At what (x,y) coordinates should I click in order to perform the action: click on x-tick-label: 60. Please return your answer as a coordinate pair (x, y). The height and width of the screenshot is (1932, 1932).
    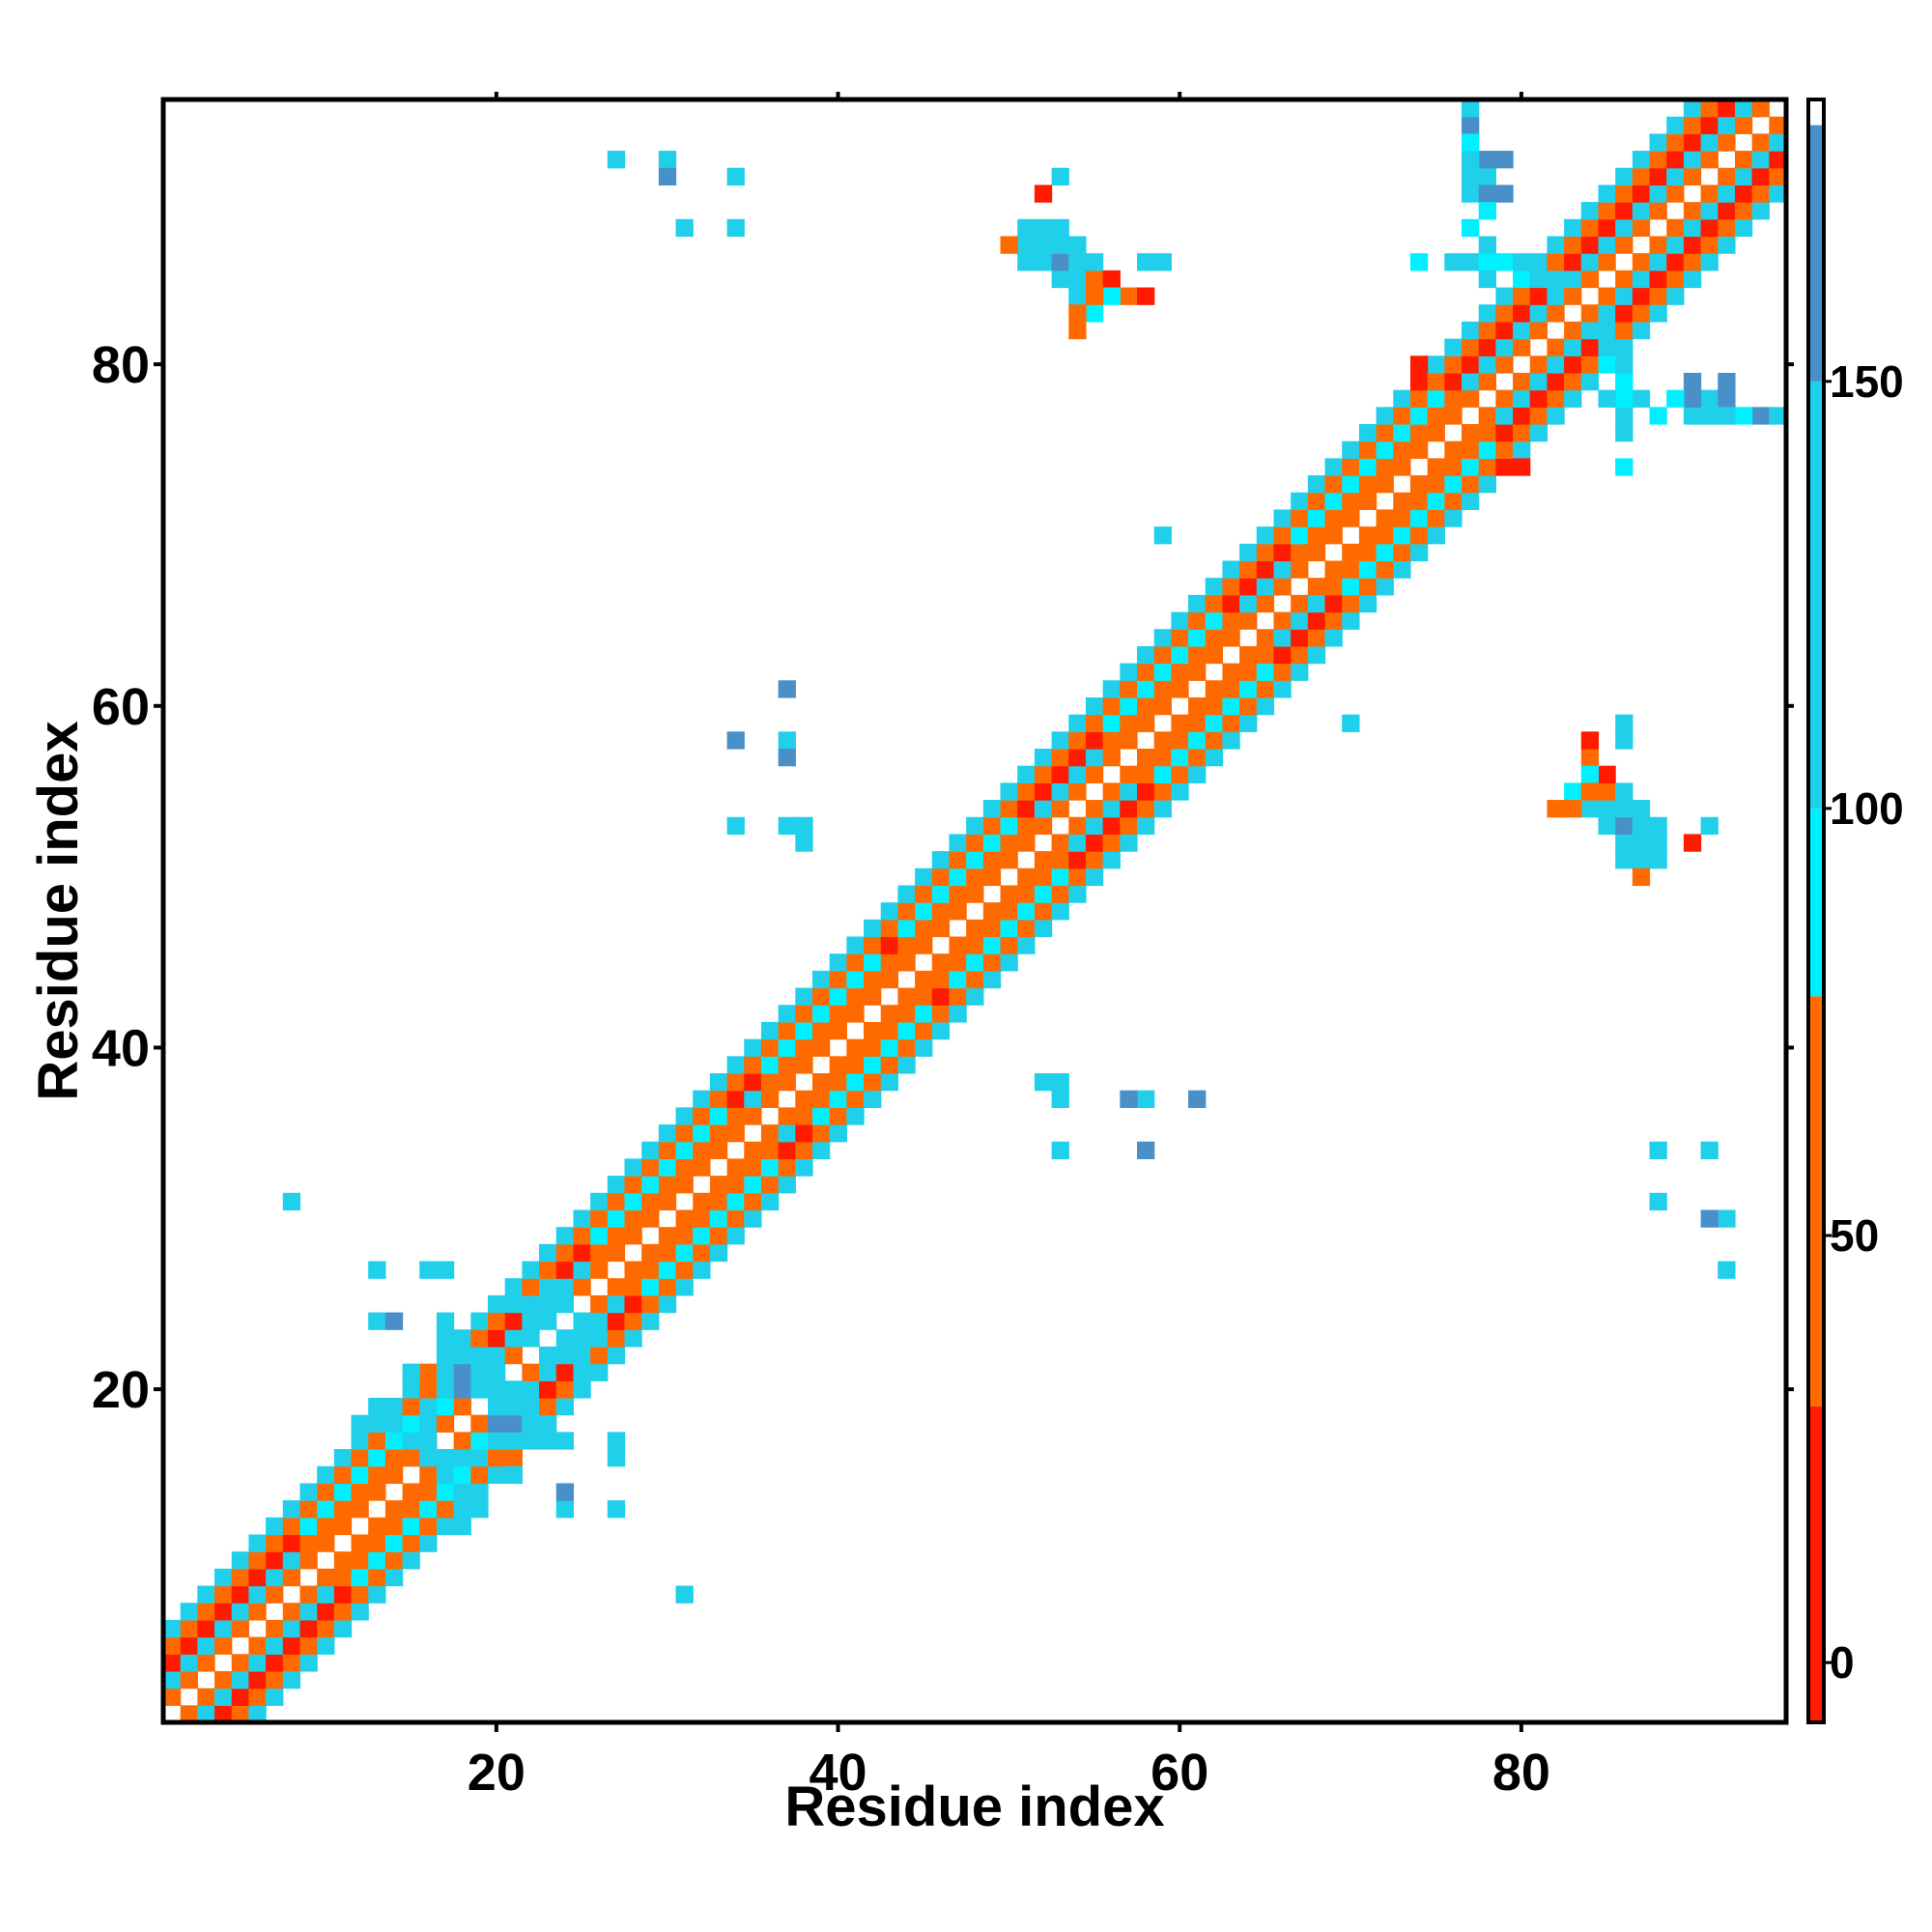
    Looking at the image, I should click on (1179, 1773).